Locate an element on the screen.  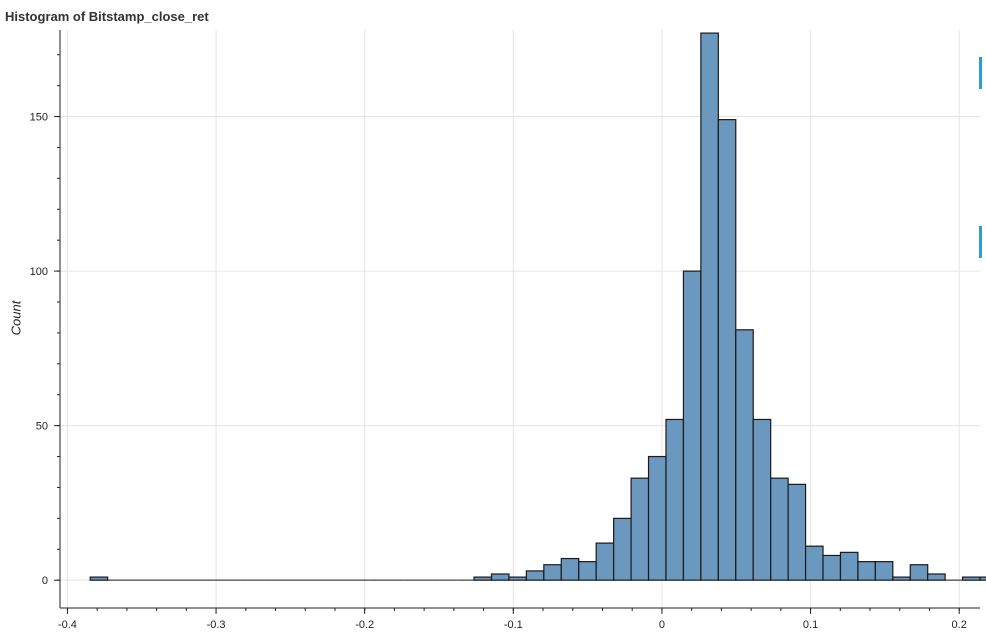
x-tick-label: -0.4 is located at coordinates (67, 625).